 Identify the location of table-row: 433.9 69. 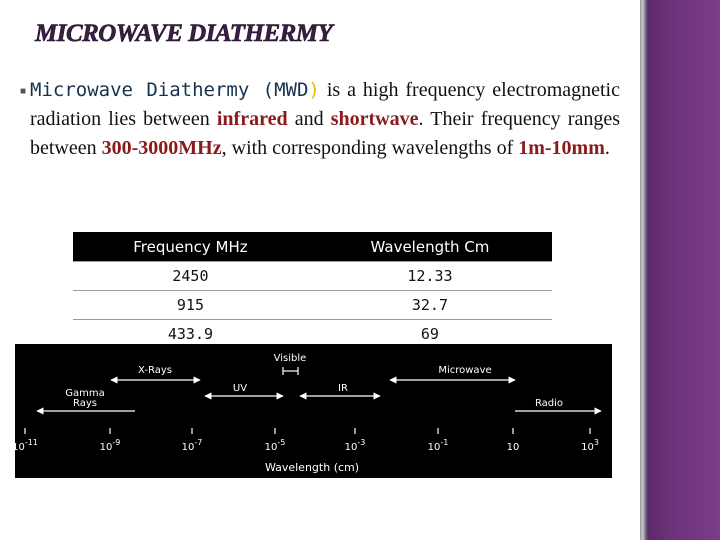
(312, 333).